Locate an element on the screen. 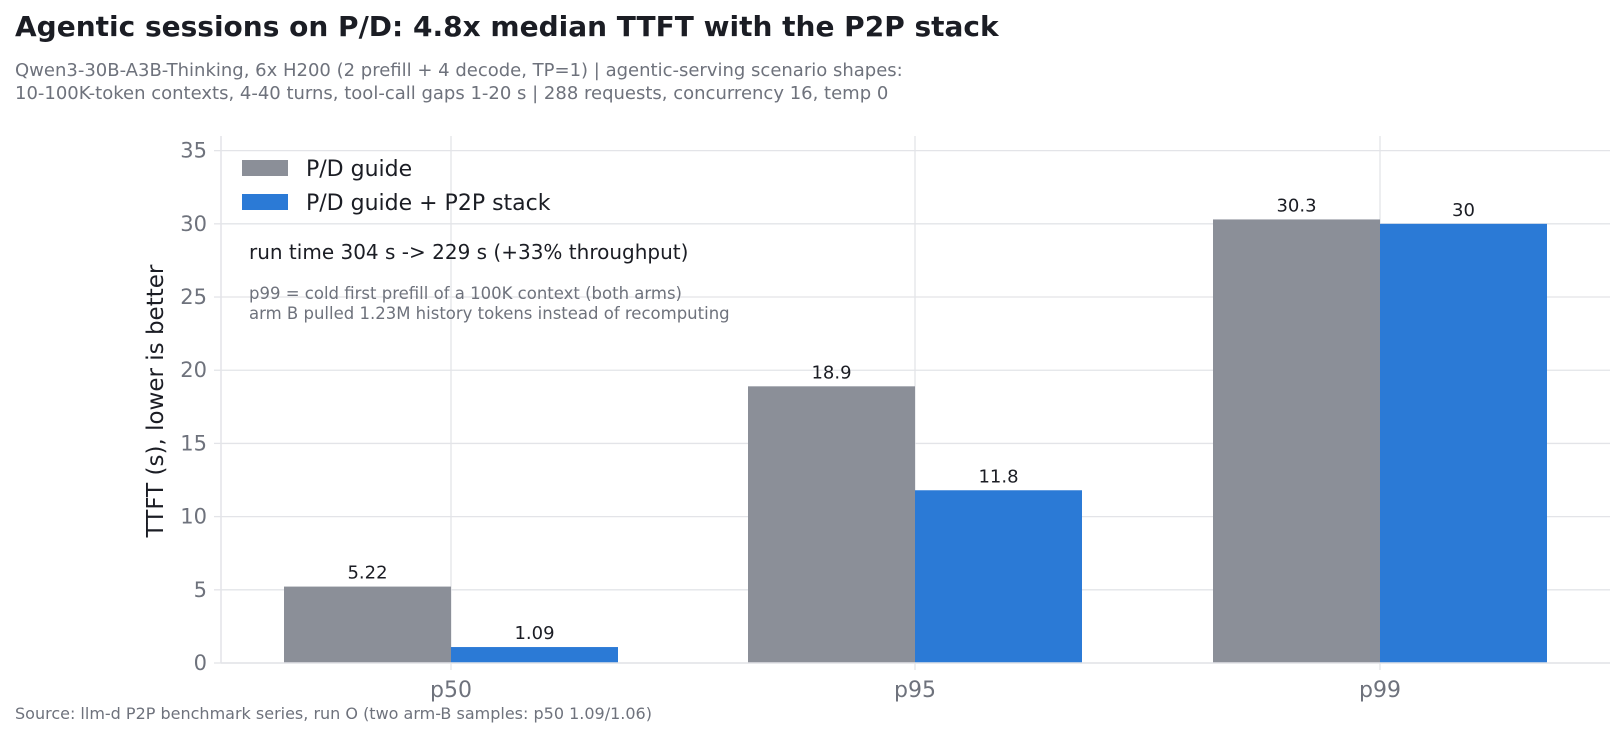  bar-p2p-p99 is located at coordinates (1463, 443).